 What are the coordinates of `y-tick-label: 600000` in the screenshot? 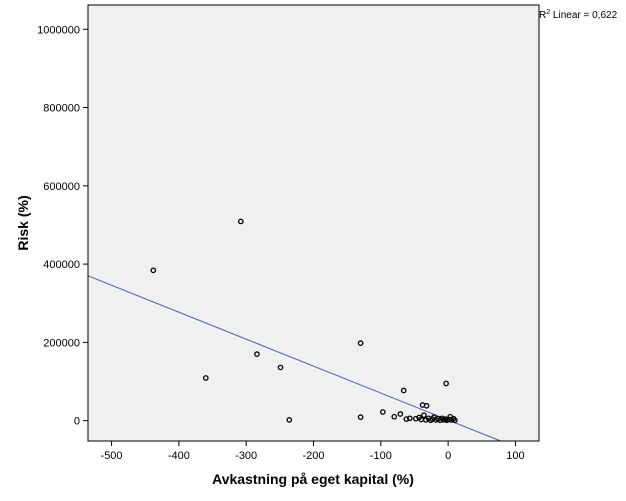 It's located at (61, 187).